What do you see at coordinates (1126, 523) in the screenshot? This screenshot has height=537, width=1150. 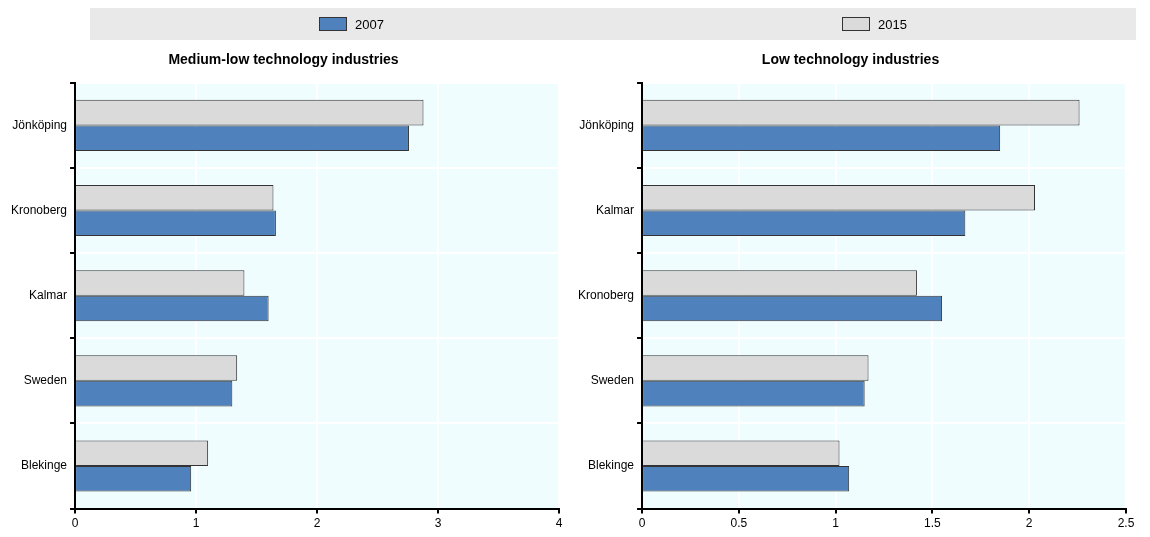 I see `x-tick-label: 2.5` at bounding box center [1126, 523].